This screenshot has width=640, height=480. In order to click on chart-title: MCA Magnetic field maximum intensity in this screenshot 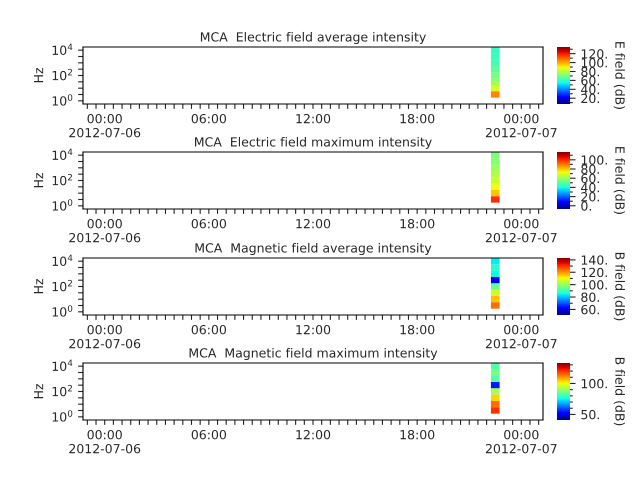, I will do `click(314, 354)`.